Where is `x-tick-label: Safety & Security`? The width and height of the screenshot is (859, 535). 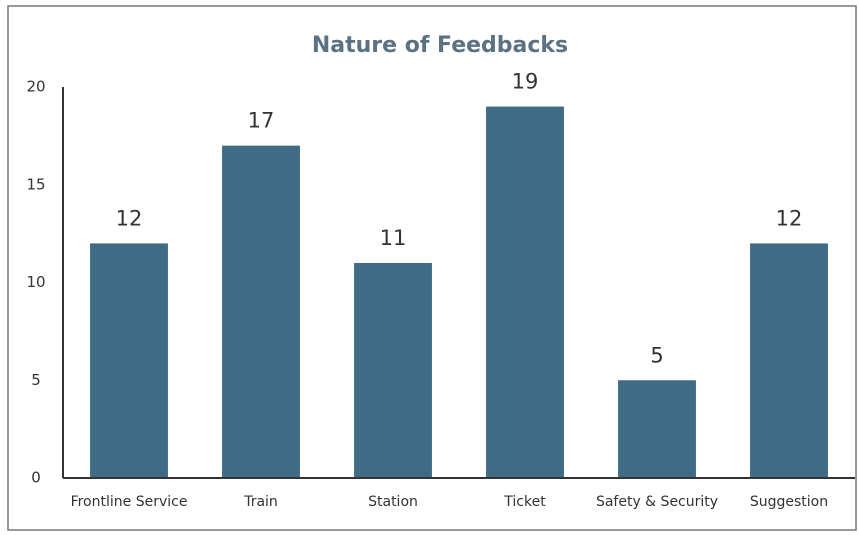
x-tick-label: Safety & Security is located at coordinates (657, 502).